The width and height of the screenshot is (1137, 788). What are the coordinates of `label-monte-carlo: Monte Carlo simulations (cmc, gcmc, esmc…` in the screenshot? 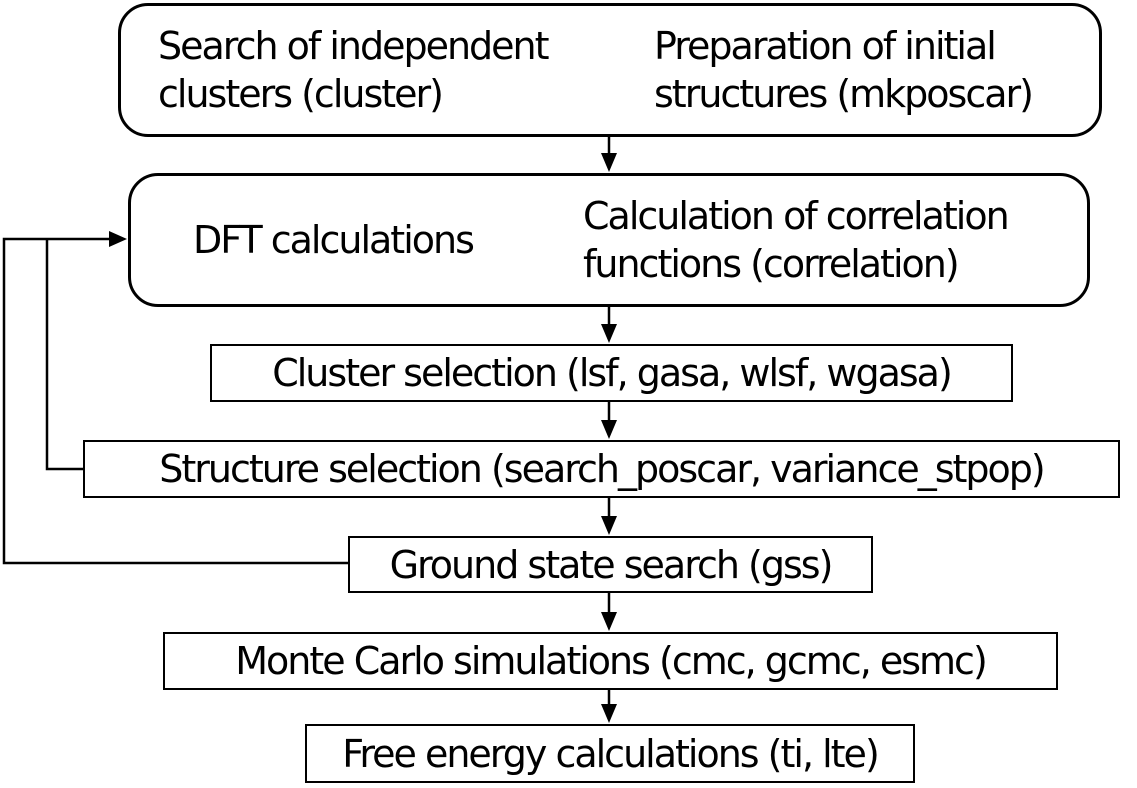 It's located at (611, 661).